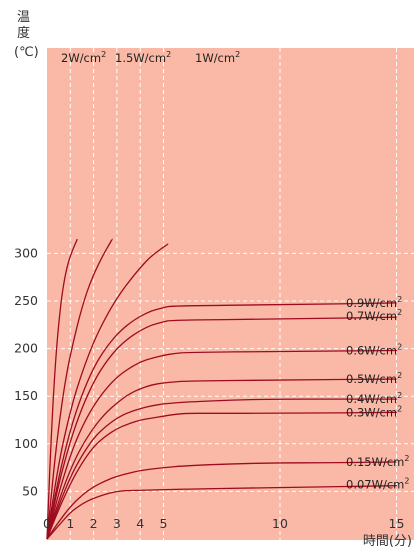 The image size is (414, 547). Describe the element at coordinates (117, 523) in the screenshot. I see `x-tick-label: 3` at that location.